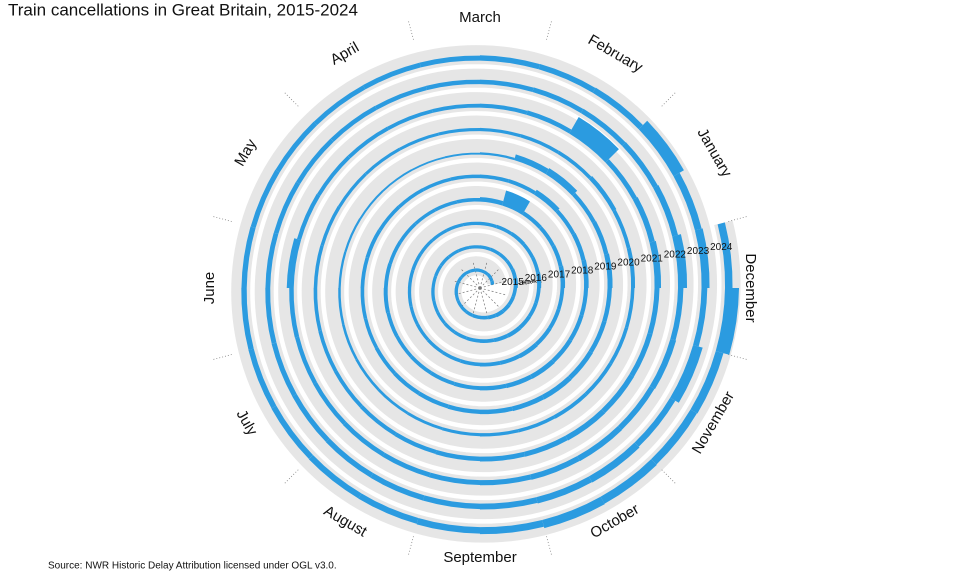  What do you see at coordinates (344, 54) in the screenshot?
I see `month-label: April` at bounding box center [344, 54].